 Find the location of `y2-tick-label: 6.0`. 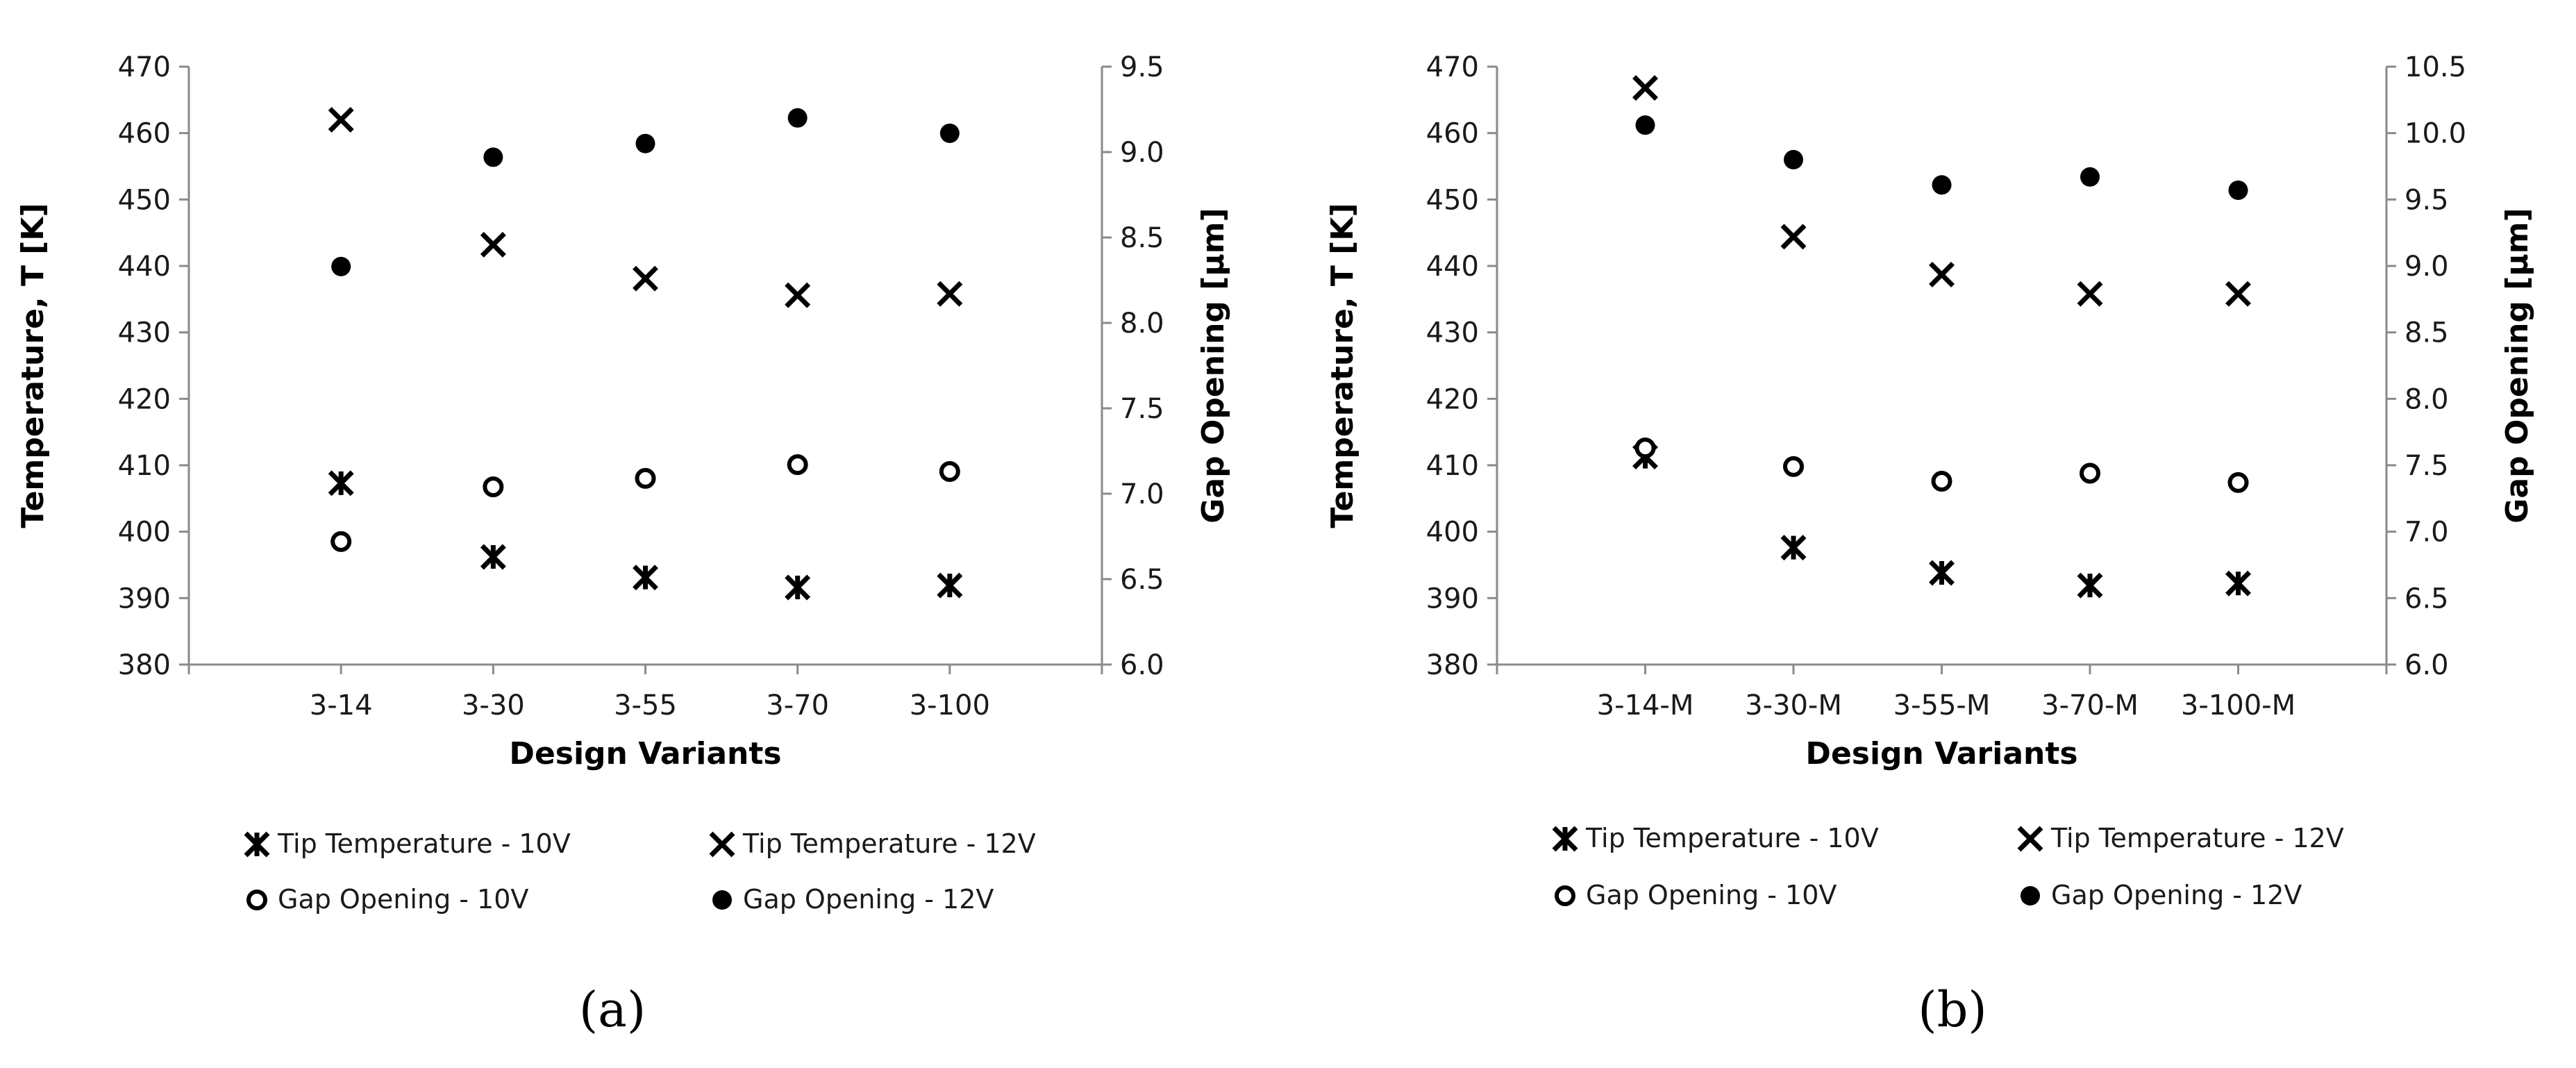

y2-tick-label: 6.0 is located at coordinates (2426, 665).